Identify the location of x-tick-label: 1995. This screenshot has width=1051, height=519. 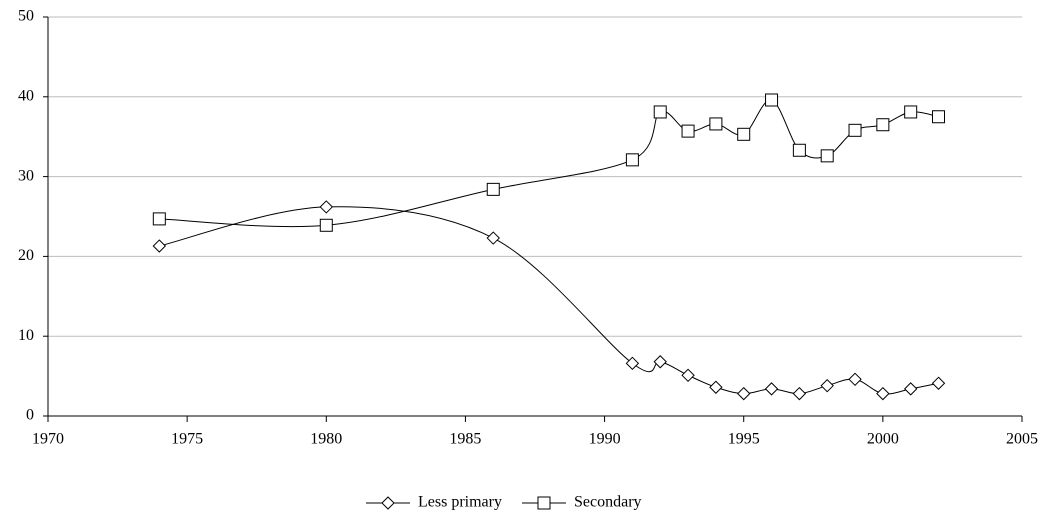
(744, 439).